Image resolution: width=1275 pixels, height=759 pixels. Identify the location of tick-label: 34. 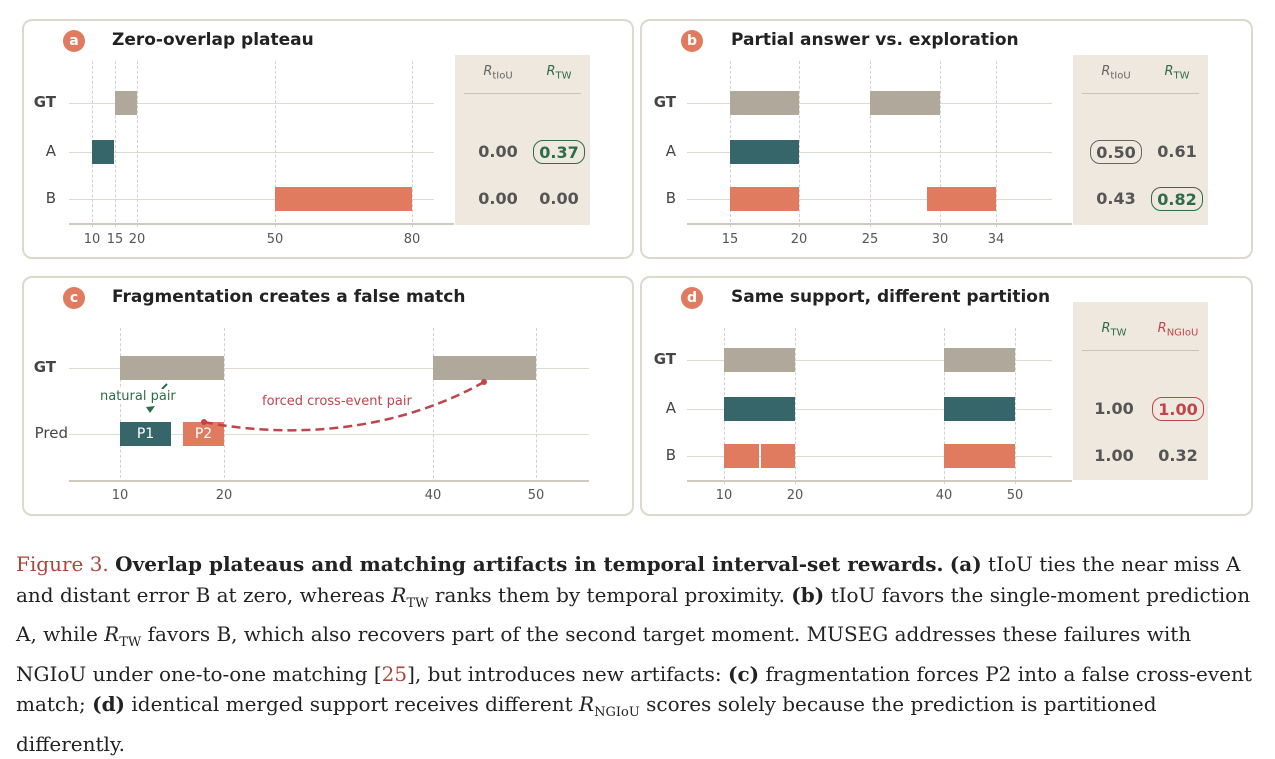
(996, 239).